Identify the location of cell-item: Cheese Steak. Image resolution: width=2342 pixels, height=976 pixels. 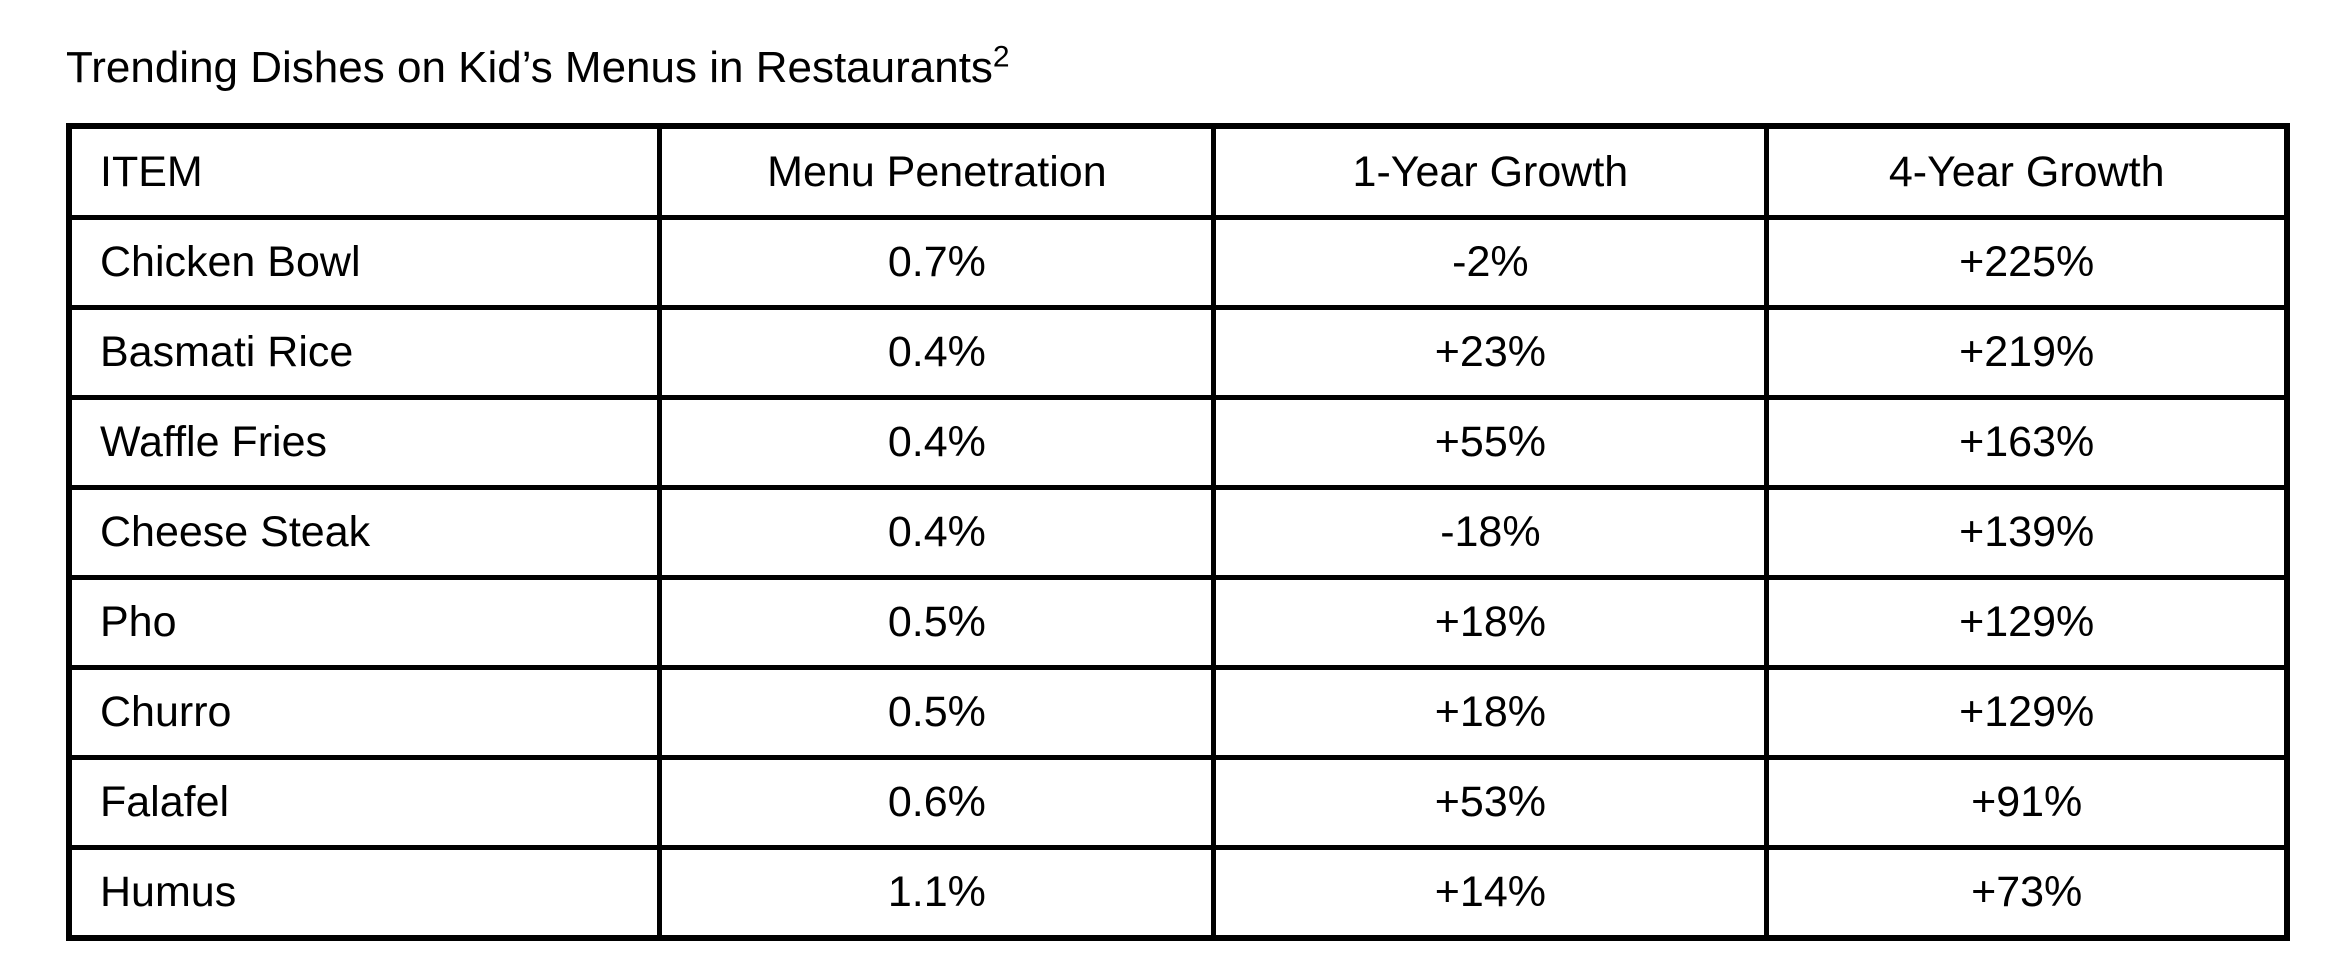
(364, 532).